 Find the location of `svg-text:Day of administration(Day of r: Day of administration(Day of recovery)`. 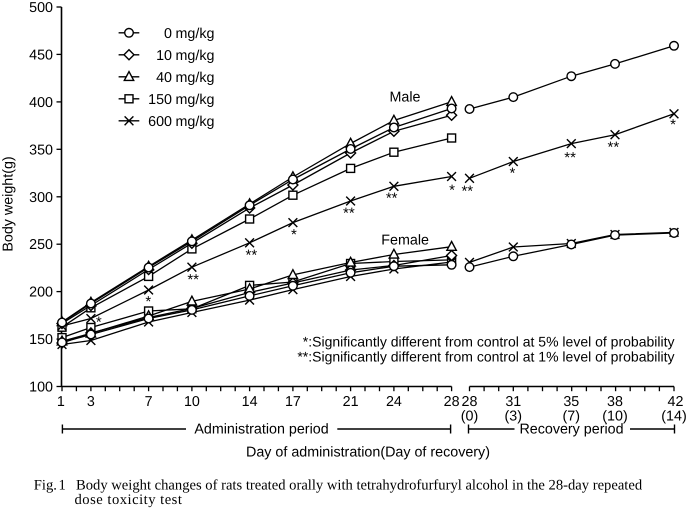

svg-text:Day of administration(Day of r: Day of administration(Day of recovery) is located at coordinates (368, 453).